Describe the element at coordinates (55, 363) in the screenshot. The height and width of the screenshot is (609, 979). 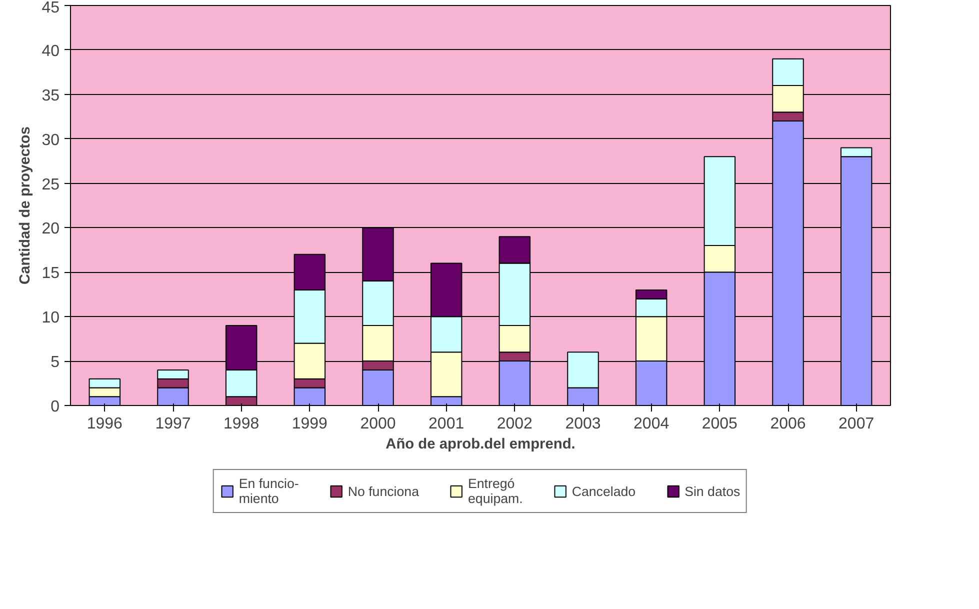
I see `y-tick-label: 5` at that location.